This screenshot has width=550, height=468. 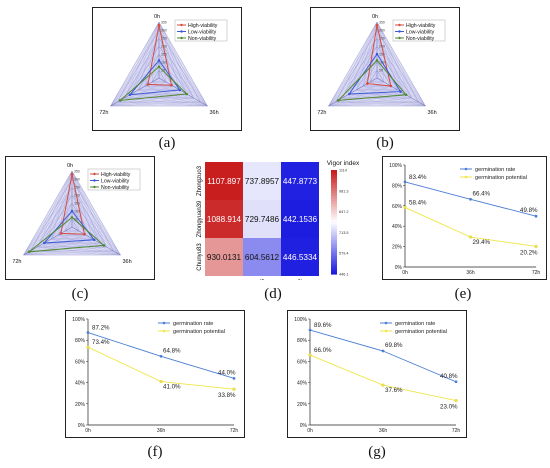 I want to click on data-label: 33.8%, so click(x=227, y=395).